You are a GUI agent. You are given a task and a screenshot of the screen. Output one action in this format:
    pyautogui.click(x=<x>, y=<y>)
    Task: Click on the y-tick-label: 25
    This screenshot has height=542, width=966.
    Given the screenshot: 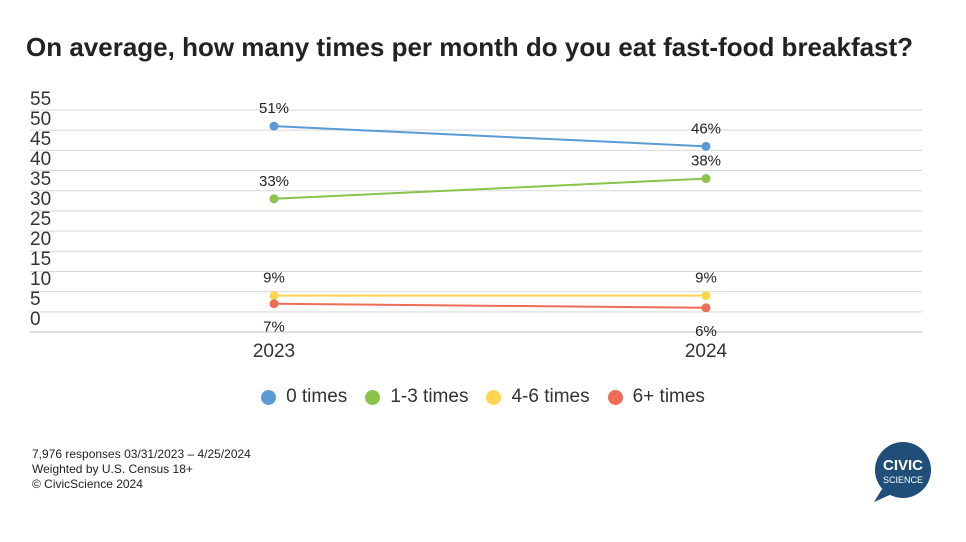 What is the action you would take?
    pyautogui.click(x=40, y=219)
    